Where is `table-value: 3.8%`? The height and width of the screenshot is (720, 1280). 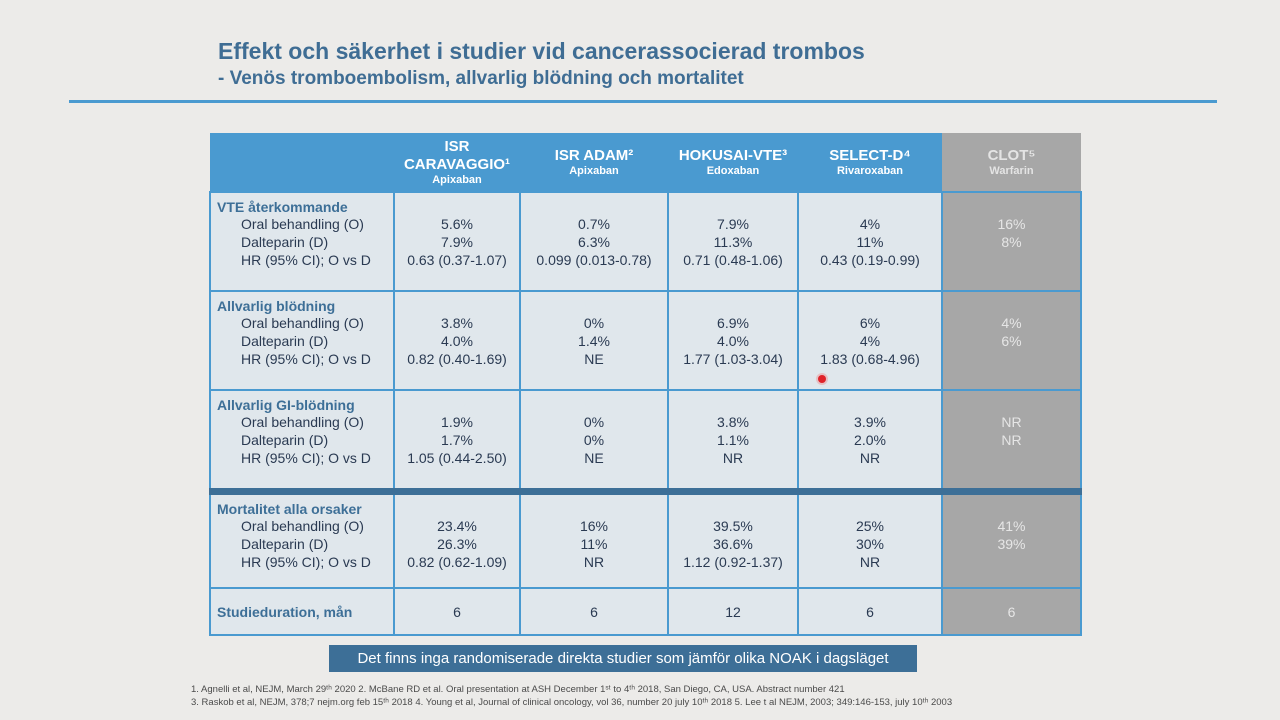 table-value: 3.8% is located at coordinates (457, 323).